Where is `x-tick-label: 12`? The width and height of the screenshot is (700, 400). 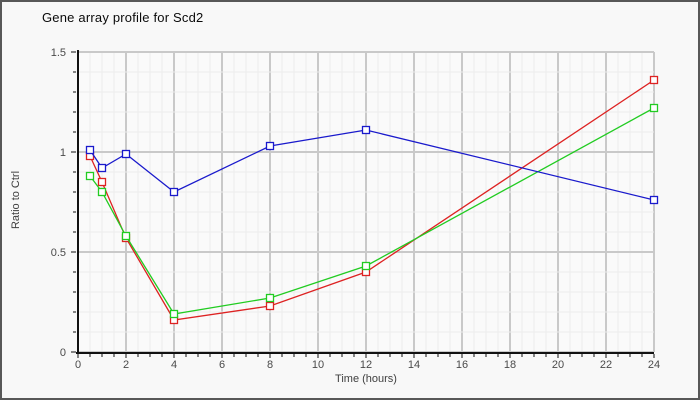 x-tick-label: 12 is located at coordinates (366, 365).